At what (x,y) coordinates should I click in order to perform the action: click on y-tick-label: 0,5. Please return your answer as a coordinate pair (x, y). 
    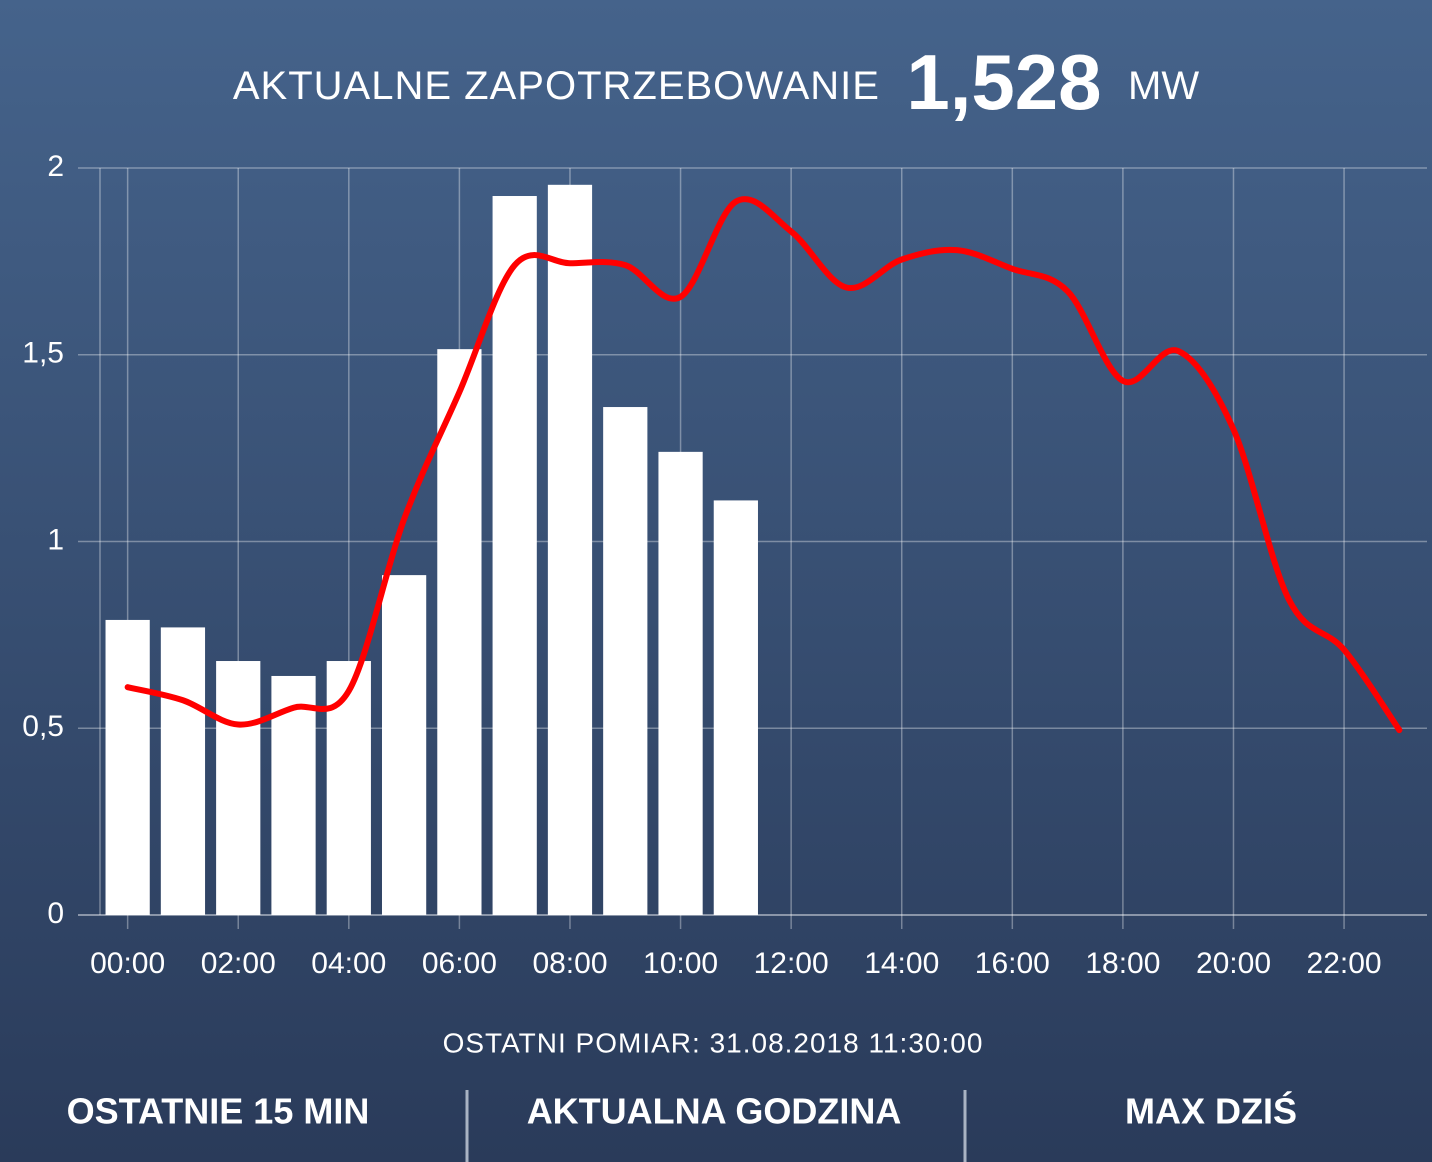
    Looking at the image, I should click on (43, 726).